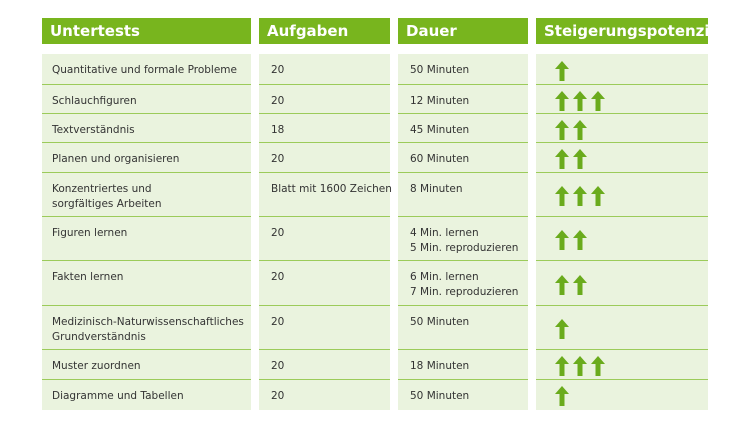 Image resolution: width=750 pixels, height=422 pixels. I want to click on cell: Diagramme und Tabellen, so click(118, 396).